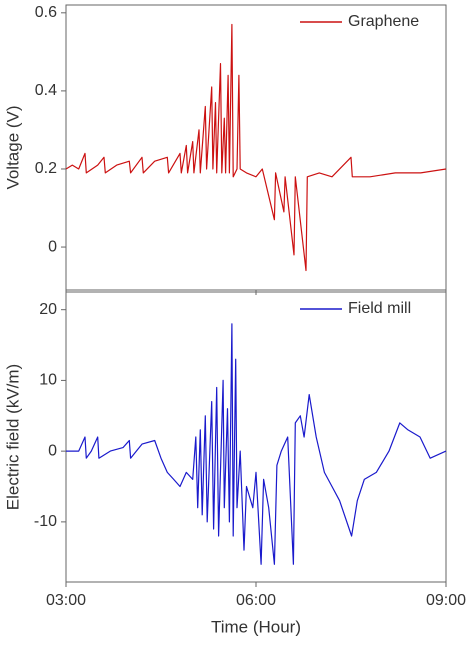 This screenshot has width=474, height=646. Describe the element at coordinates (12, 437) in the screenshot. I see `y-axis-title: Electric field (kV/m)` at that location.